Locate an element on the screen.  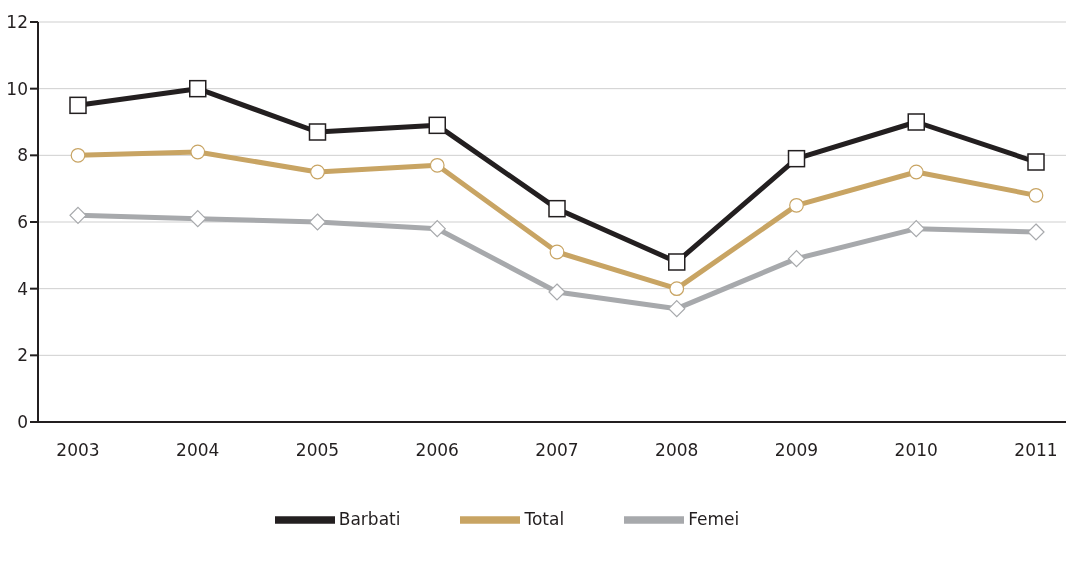
y-tick-label: 4 is located at coordinates (22, 288).